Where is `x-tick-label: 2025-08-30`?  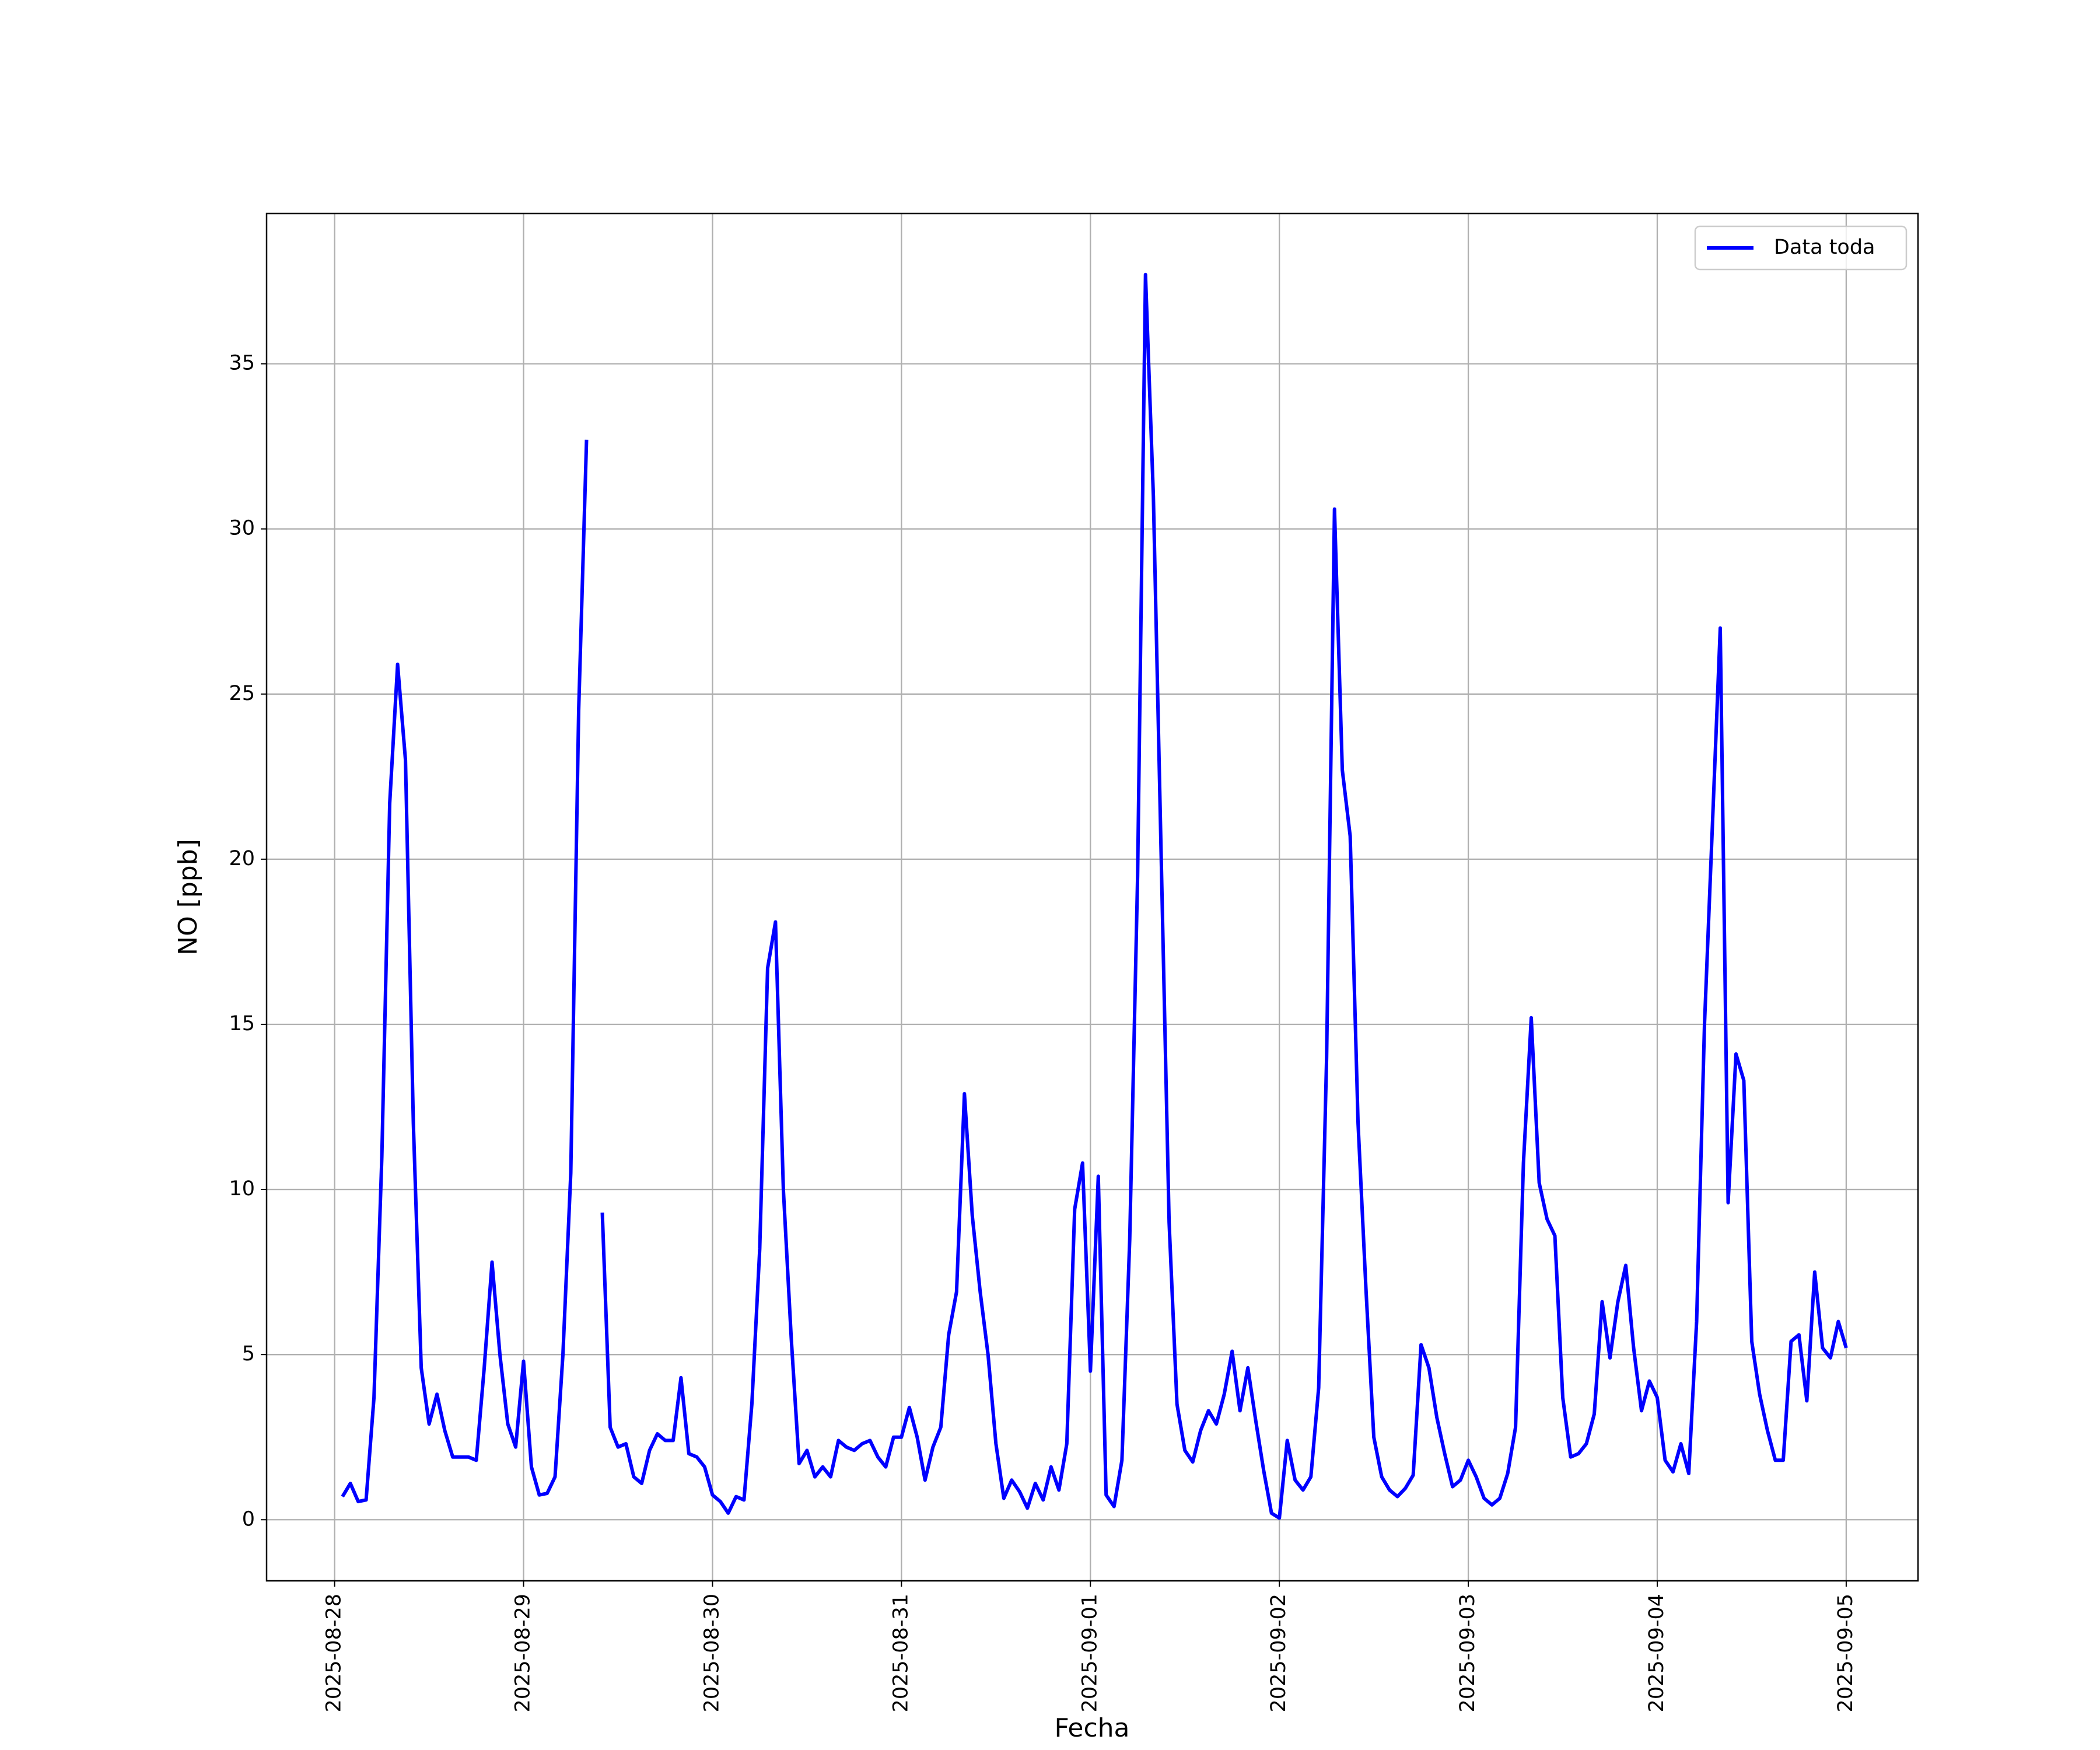 x-tick-label: 2025-08-30 is located at coordinates (711, 1653).